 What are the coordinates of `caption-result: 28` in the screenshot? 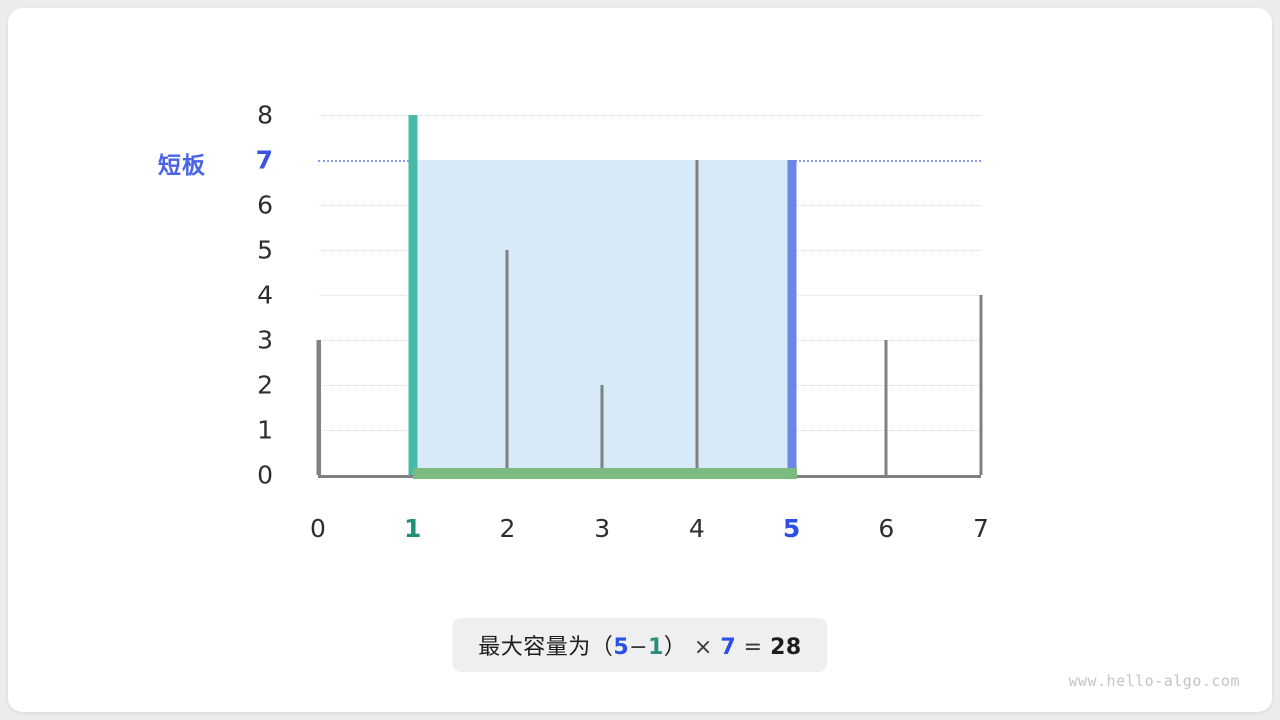 It's located at (786, 647).